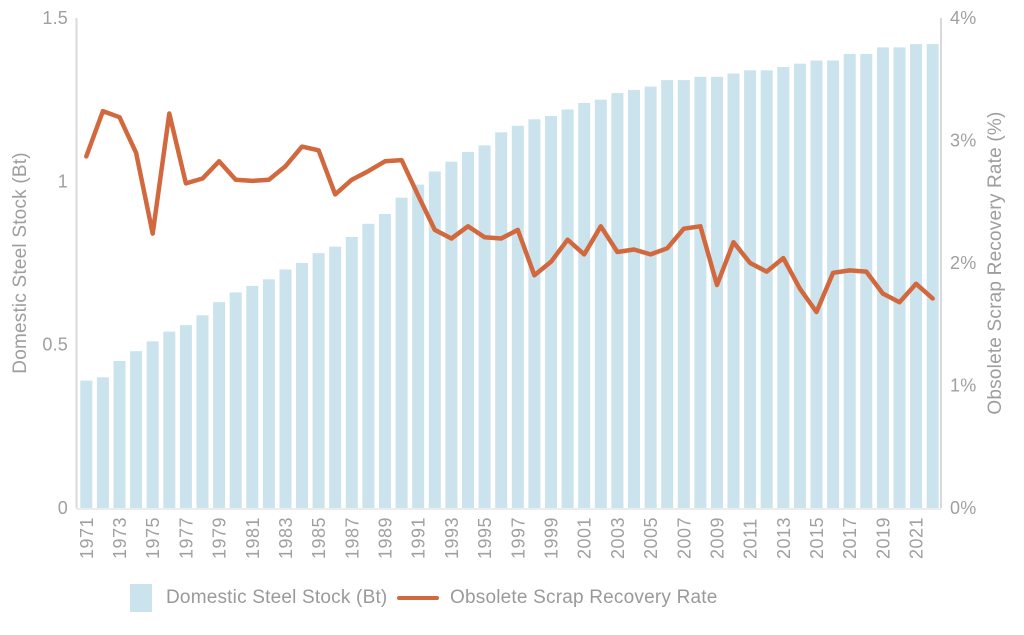 This screenshot has height=635, width=1024. Describe the element at coordinates (136, 429) in the screenshot. I see `bar-1974` at that location.